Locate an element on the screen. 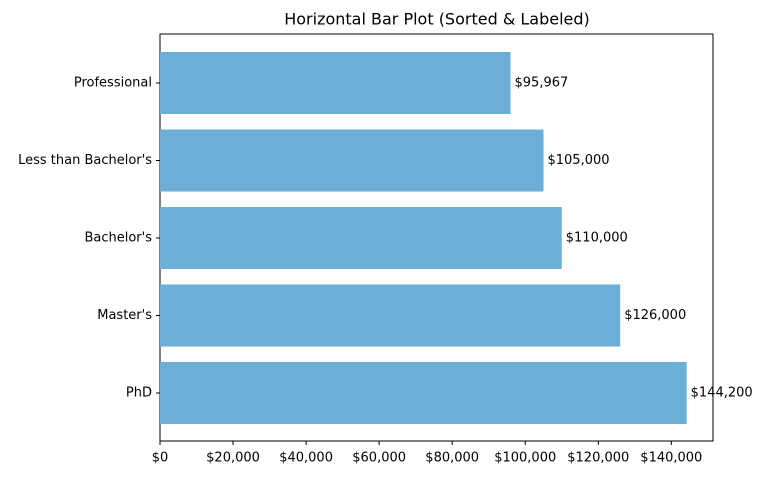 This screenshot has width=768, height=480. x-tick-label: $60,000 is located at coordinates (379, 458).